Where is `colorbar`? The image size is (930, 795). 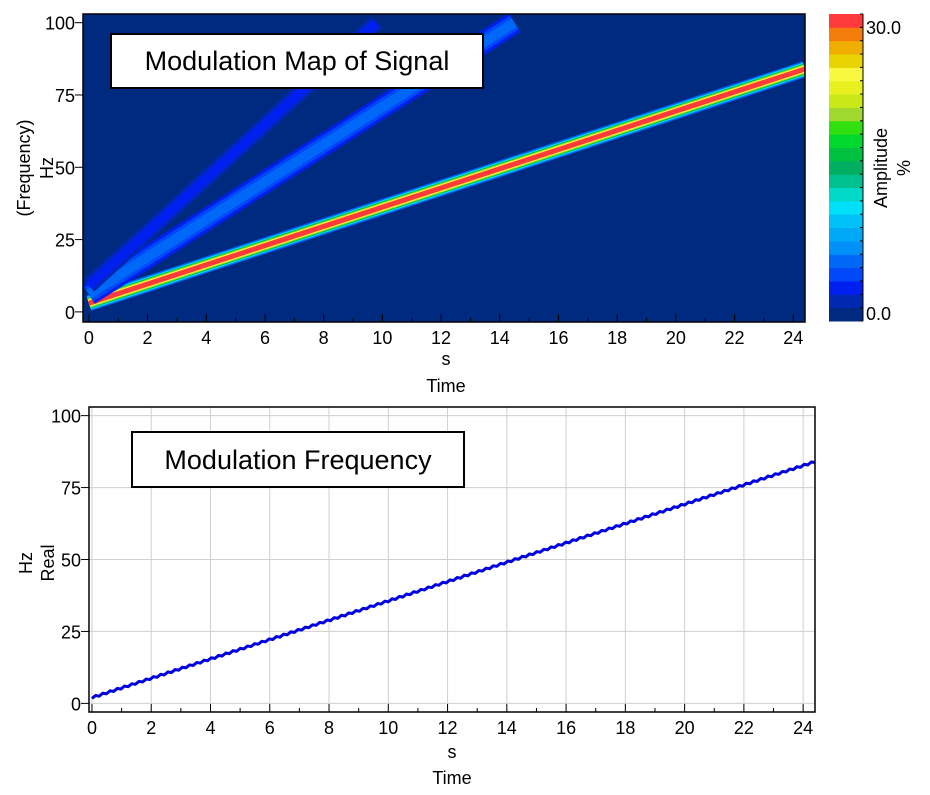
colorbar is located at coordinates (846, 167).